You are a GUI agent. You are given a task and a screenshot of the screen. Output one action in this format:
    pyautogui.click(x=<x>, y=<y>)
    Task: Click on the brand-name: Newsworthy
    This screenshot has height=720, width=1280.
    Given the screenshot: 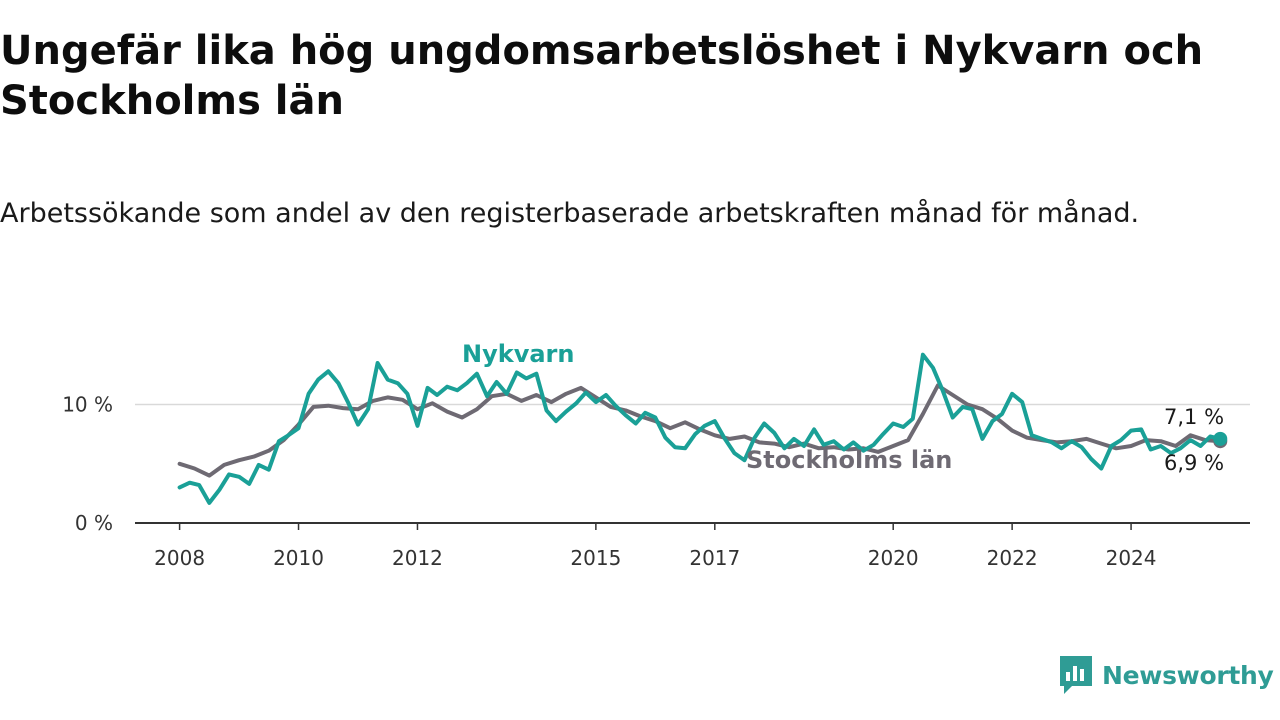 What is the action you would take?
    pyautogui.click(x=1188, y=675)
    